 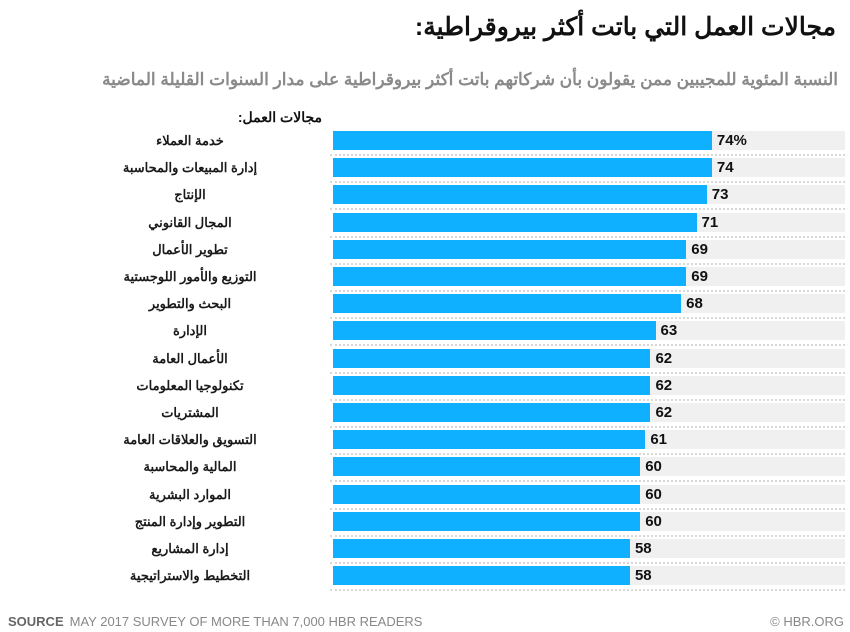 I want to click on category-header: مجالات العمل:, so click(x=279, y=117).